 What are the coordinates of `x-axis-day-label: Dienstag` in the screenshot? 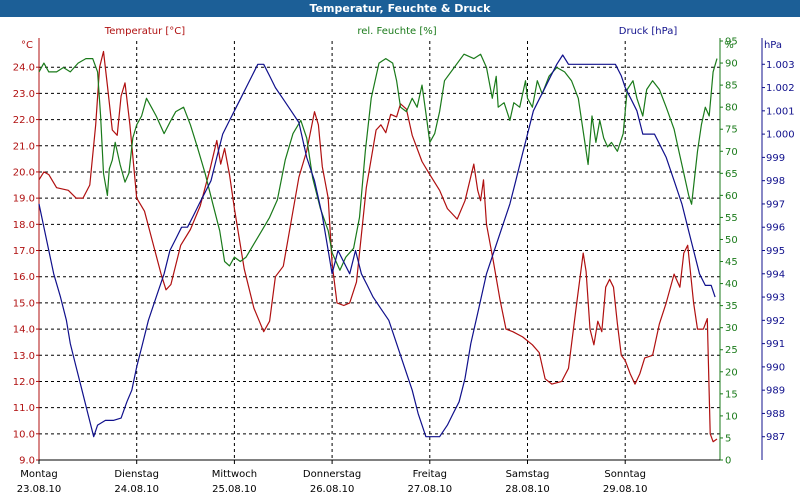 It's located at (136, 474).